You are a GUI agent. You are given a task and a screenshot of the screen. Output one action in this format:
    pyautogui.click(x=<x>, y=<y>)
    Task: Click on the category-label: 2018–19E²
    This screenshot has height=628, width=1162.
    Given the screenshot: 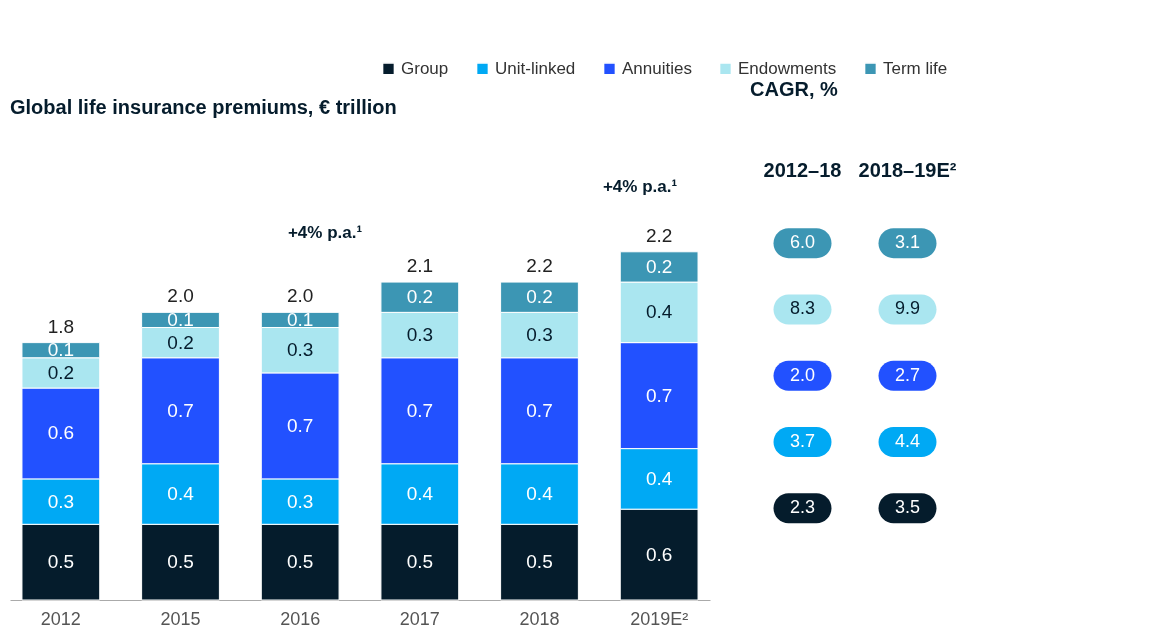 What is the action you would take?
    pyautogui.click(x=907, y=169)
    